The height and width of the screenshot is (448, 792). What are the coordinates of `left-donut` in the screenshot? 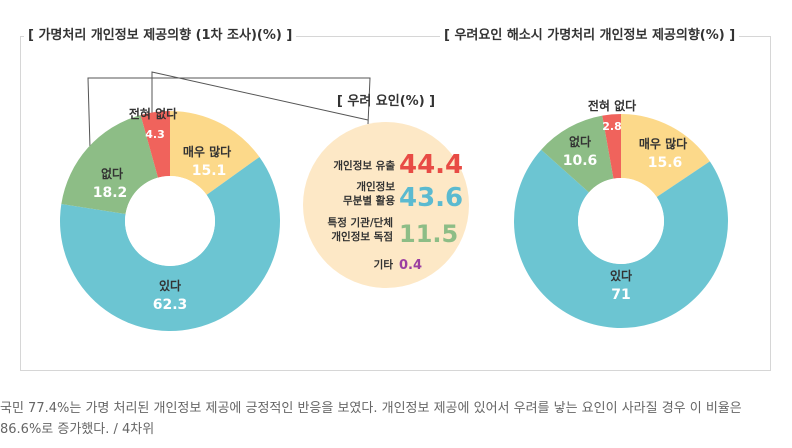 It's located at (169, 221).